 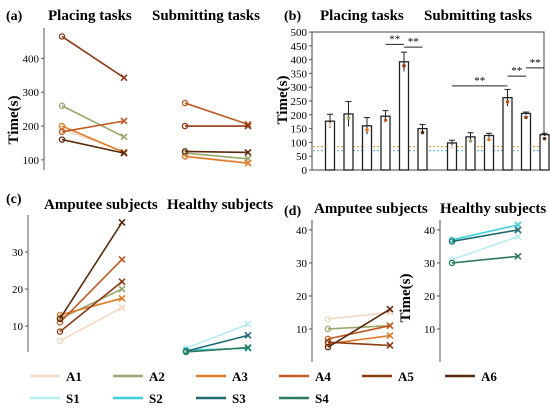 I want to click on panel-c-tick-label: 20, so click(x=18, y=290).